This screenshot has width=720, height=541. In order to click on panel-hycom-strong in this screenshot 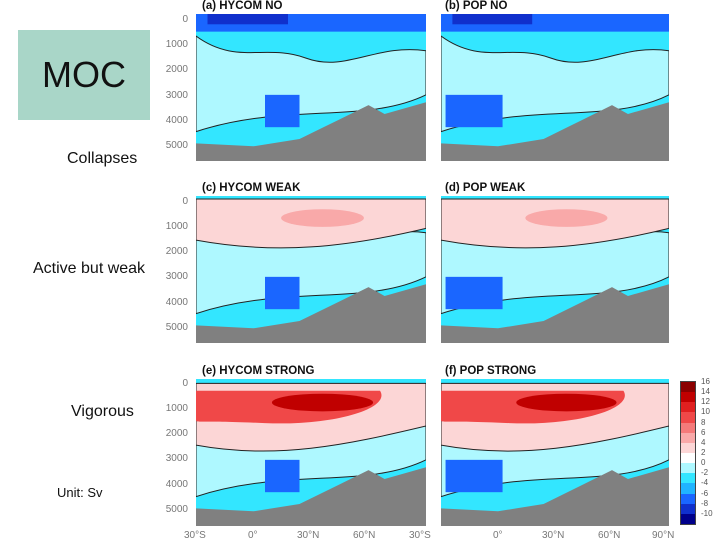, I will do `click(311, 452)`.